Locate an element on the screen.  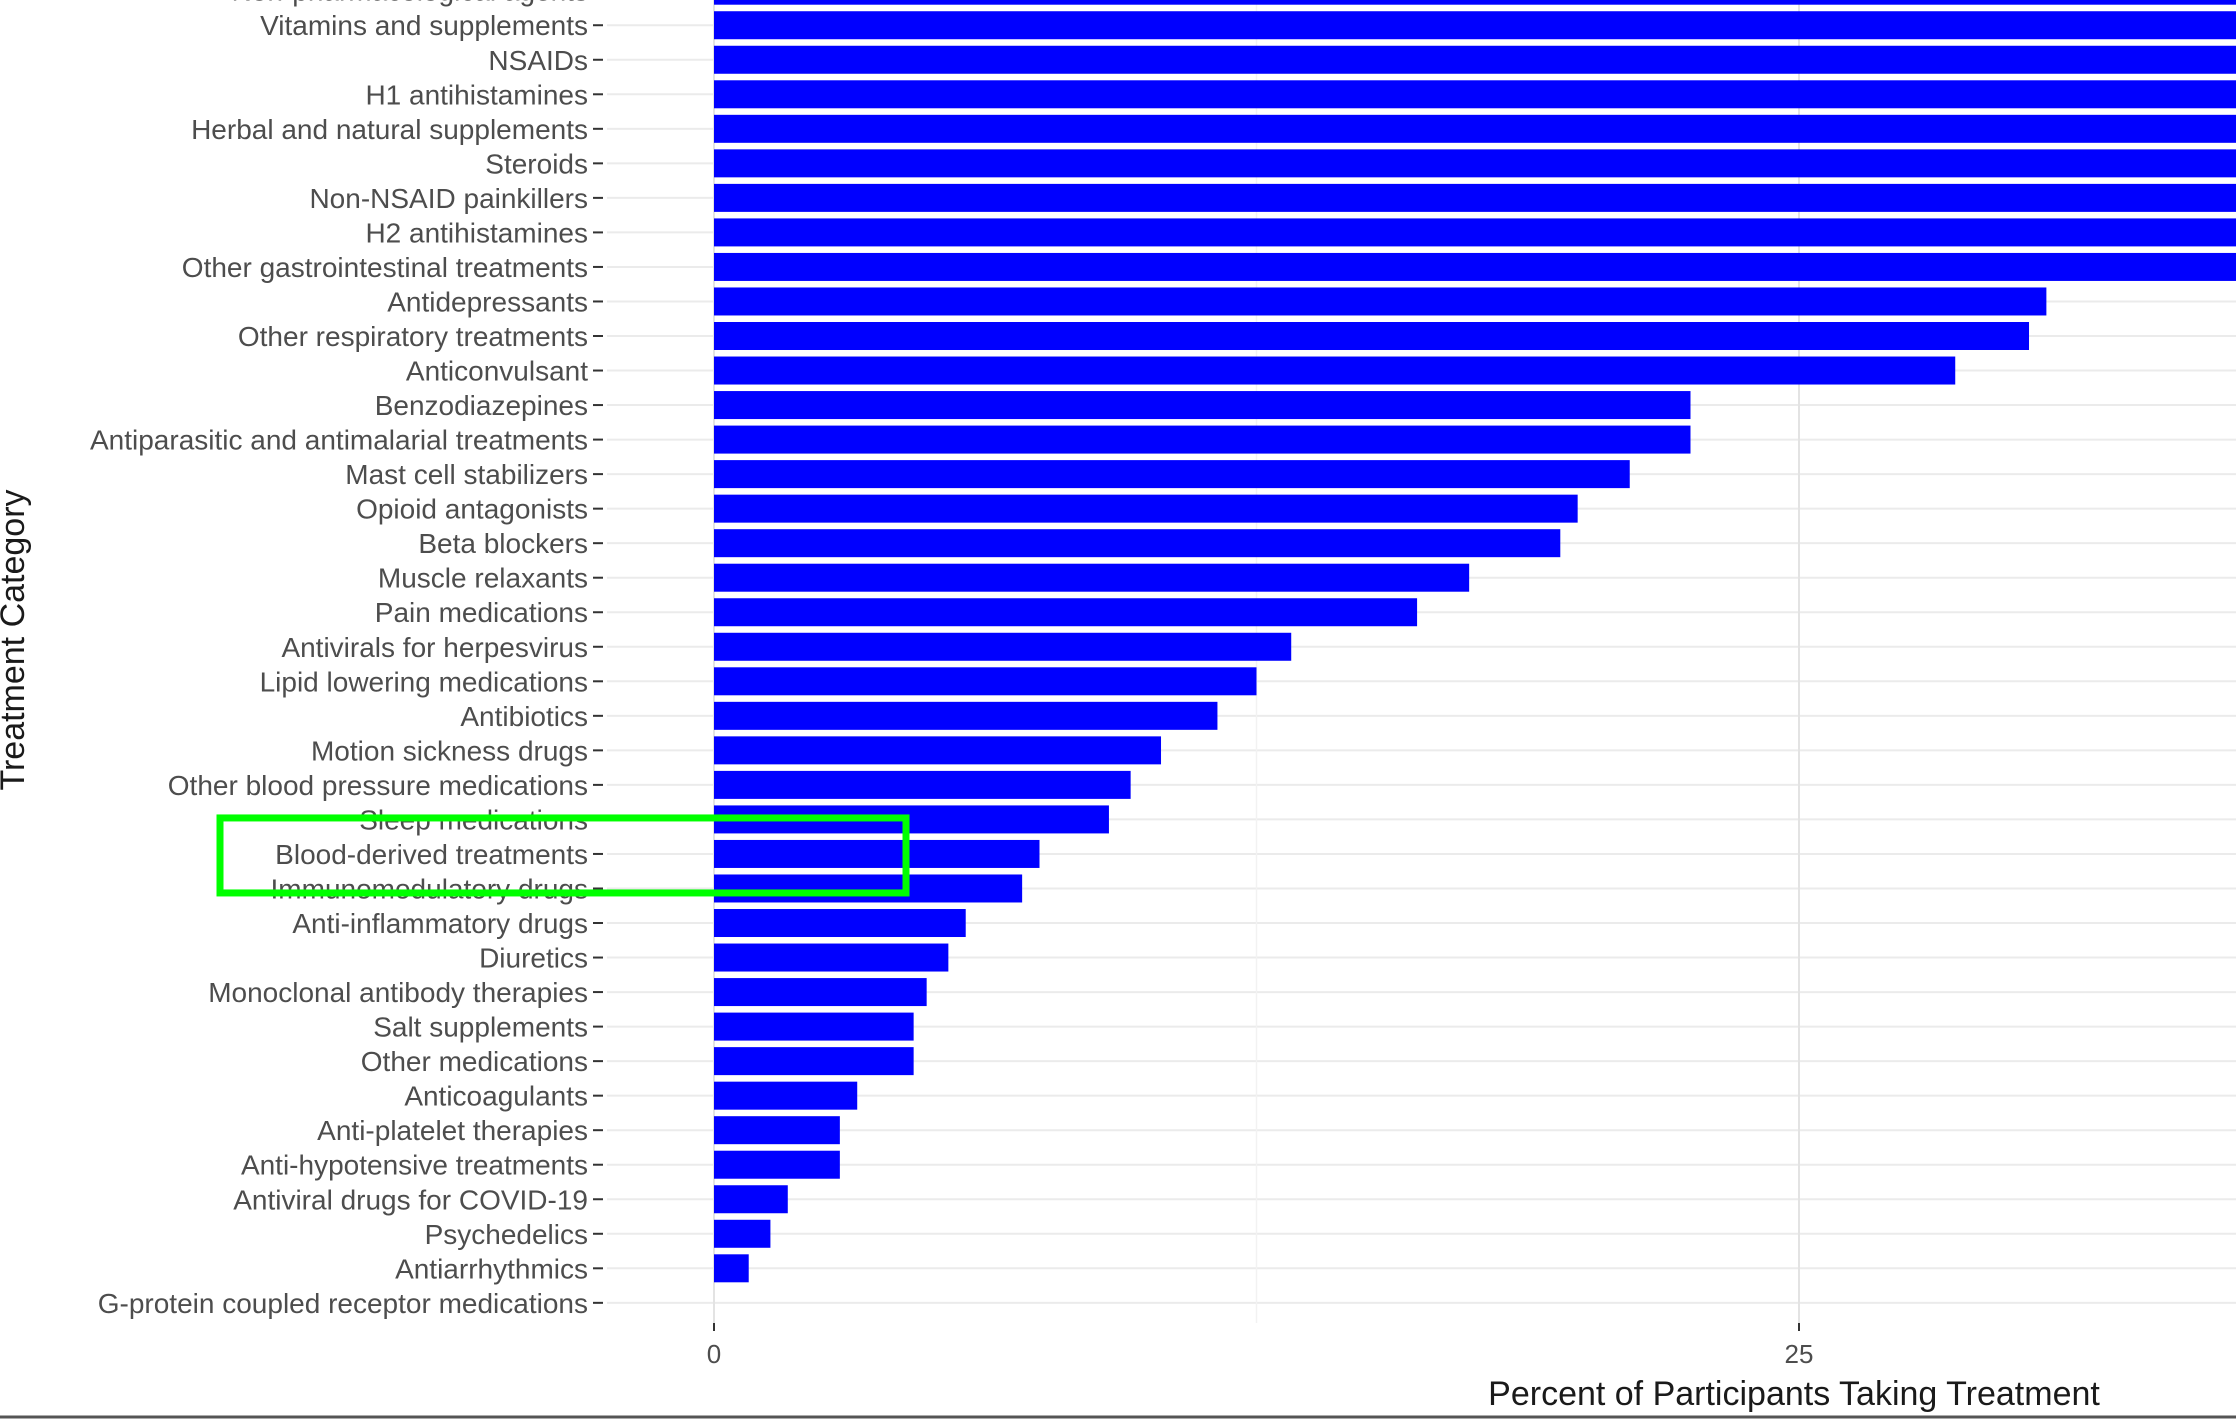
y-axis-title: Treatment Category is located at coordinates (16, 639).